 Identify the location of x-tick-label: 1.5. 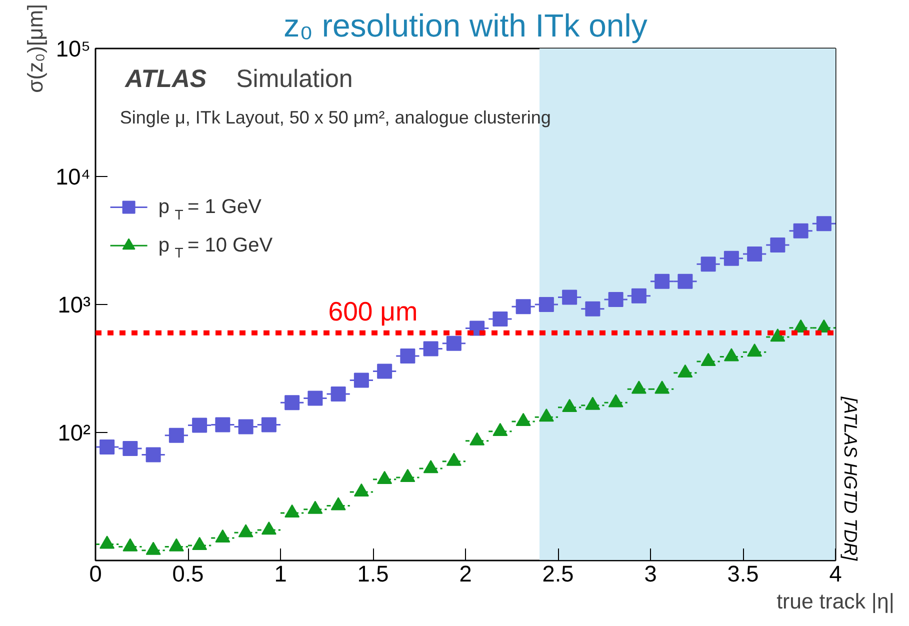
(373, 573).